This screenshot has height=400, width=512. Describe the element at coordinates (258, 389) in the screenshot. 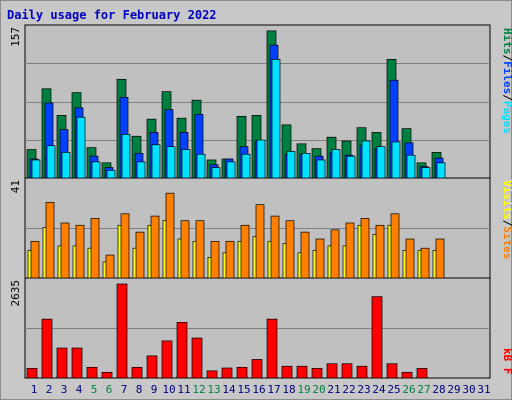

I see `x-tick-day-16: 16` at that location.